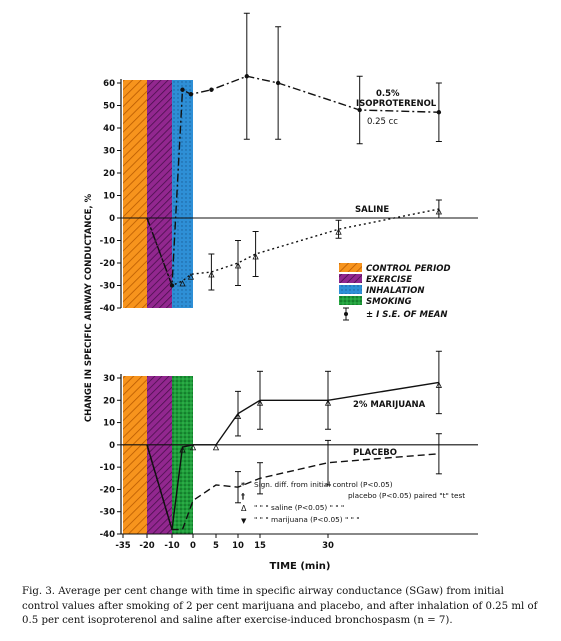  What do you see at coordinates (389, 405) in the screenshot?
I see `marijuana-label: 2% MARIJUANA` at bounding box center [389, 405].